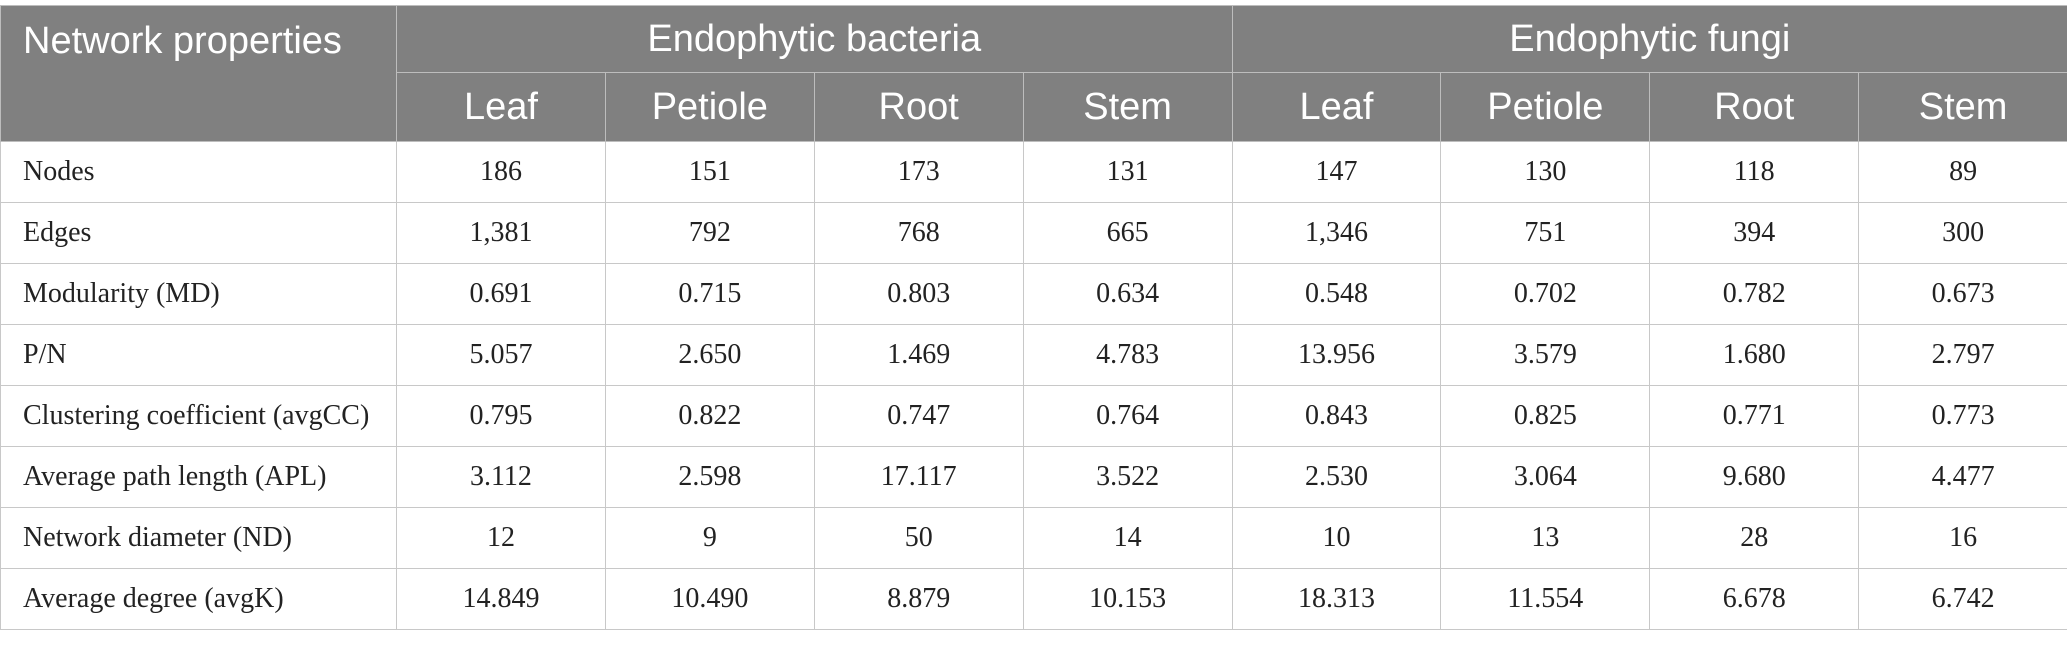  I want to click on table-cell: 0.691, so click(501, 294).